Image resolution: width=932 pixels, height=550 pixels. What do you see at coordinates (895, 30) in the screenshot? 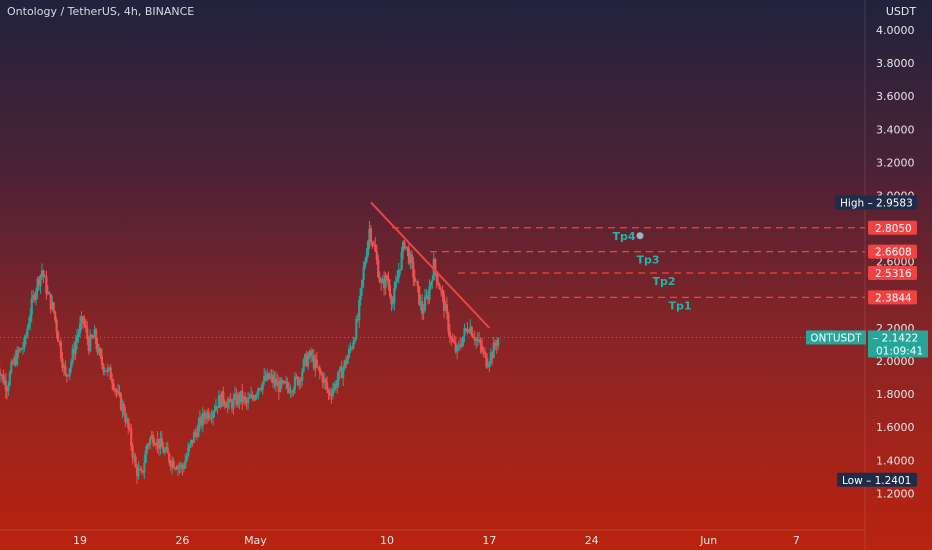
I see `y-tick-label: 4.0000` at bounding box center [895, 30].